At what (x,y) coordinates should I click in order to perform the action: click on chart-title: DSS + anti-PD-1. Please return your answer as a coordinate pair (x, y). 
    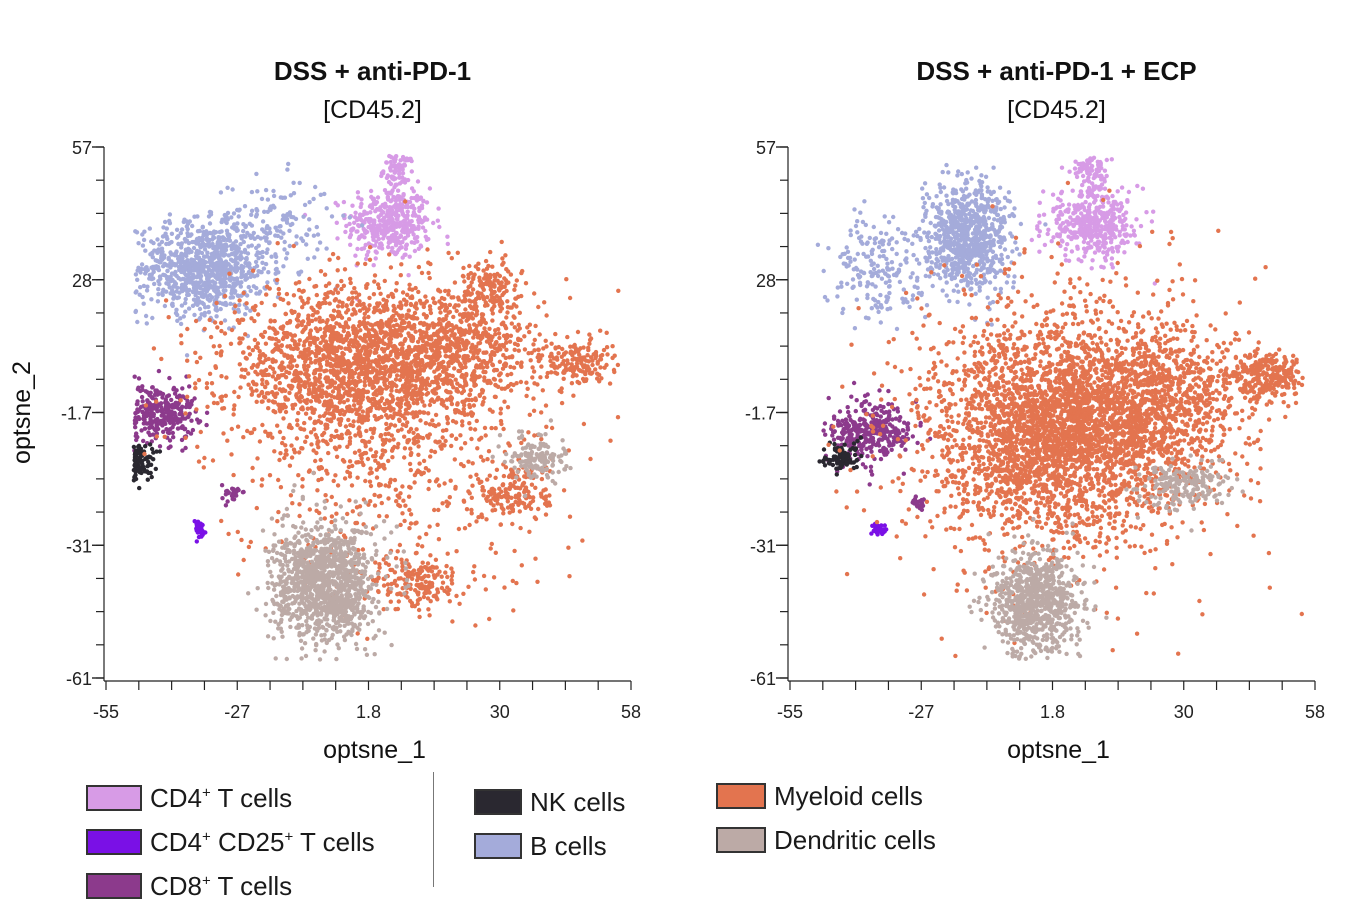
    Looking at the image, I should click on (372, 71).